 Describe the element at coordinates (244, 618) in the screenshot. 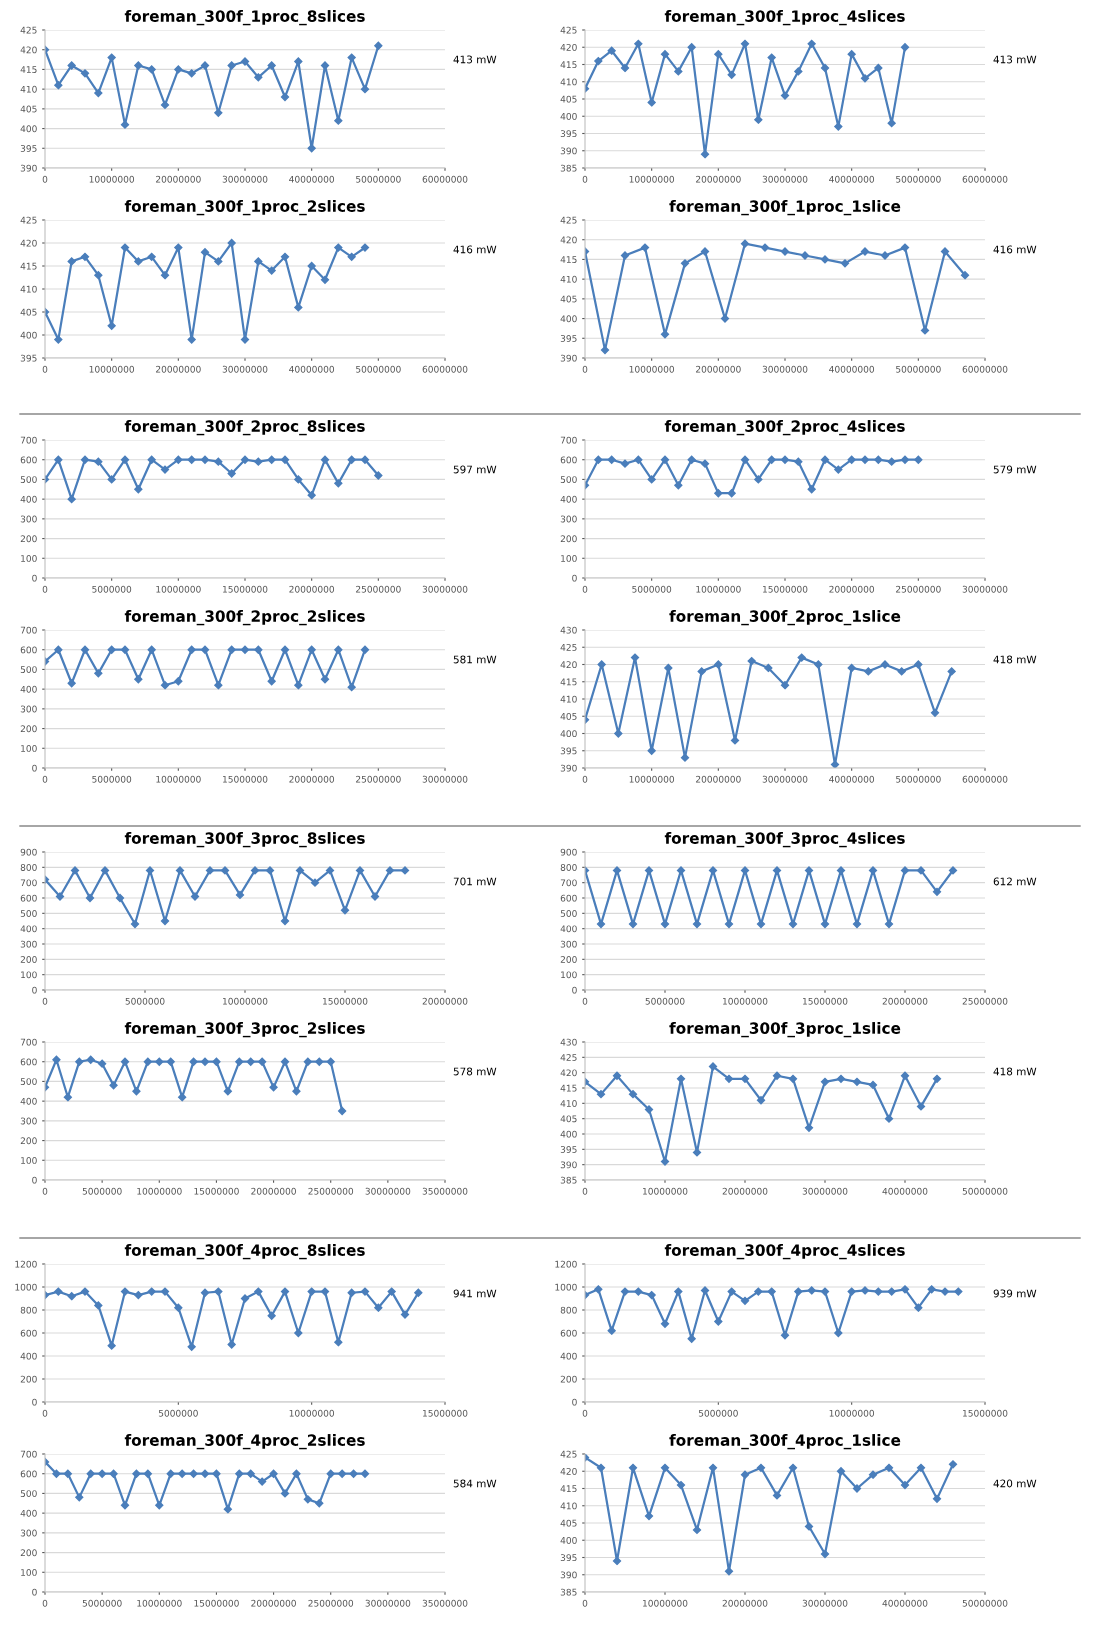

I see `chart-title: foreman_300f_2proc_2slices` at that location.